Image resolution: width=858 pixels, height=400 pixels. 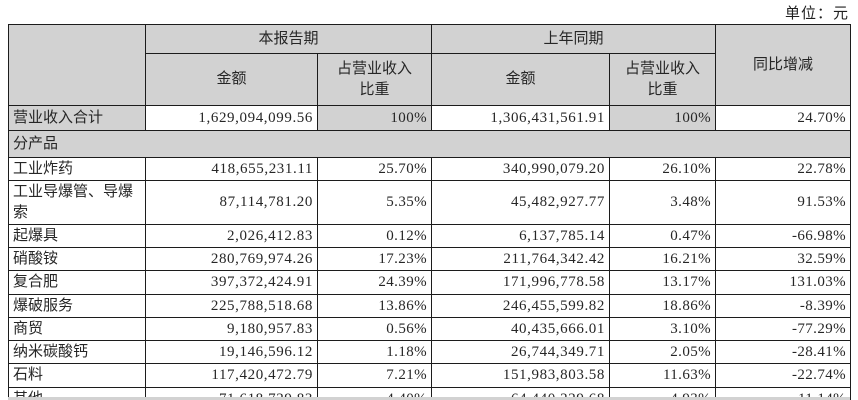 What do you see at coordinates (77, 118) in the screenshot?
I see `total-row-label: 营业收入合计` at bounding box center [77, 118].